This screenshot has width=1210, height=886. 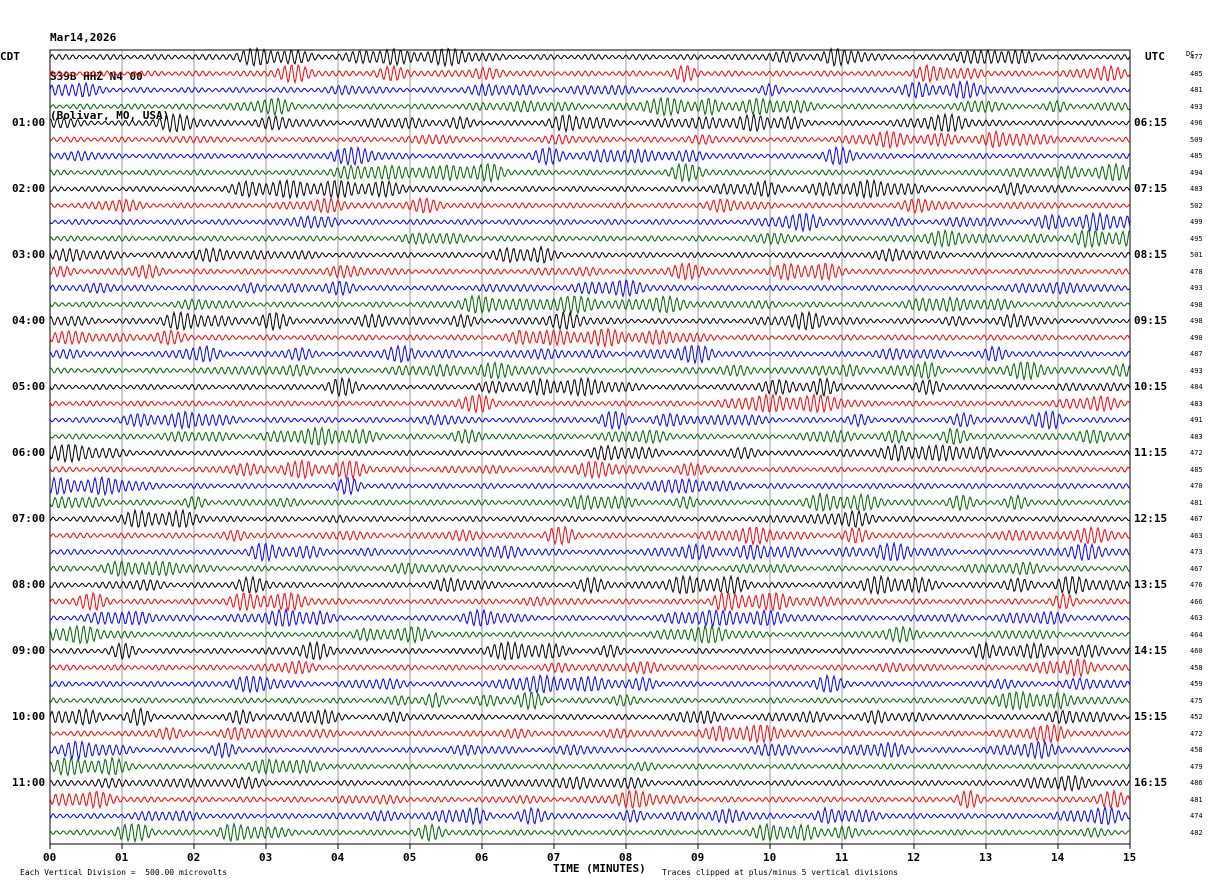 What do you see at coordinates (1196, 783) in the screenshot?
I see `dc-offset-label: 486` at bounding box center [1196, 783].